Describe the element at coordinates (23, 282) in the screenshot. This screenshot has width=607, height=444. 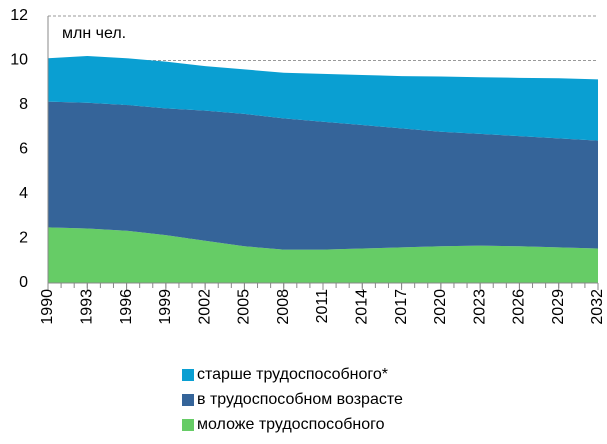
I see `y-tick-label: 0` at that location.